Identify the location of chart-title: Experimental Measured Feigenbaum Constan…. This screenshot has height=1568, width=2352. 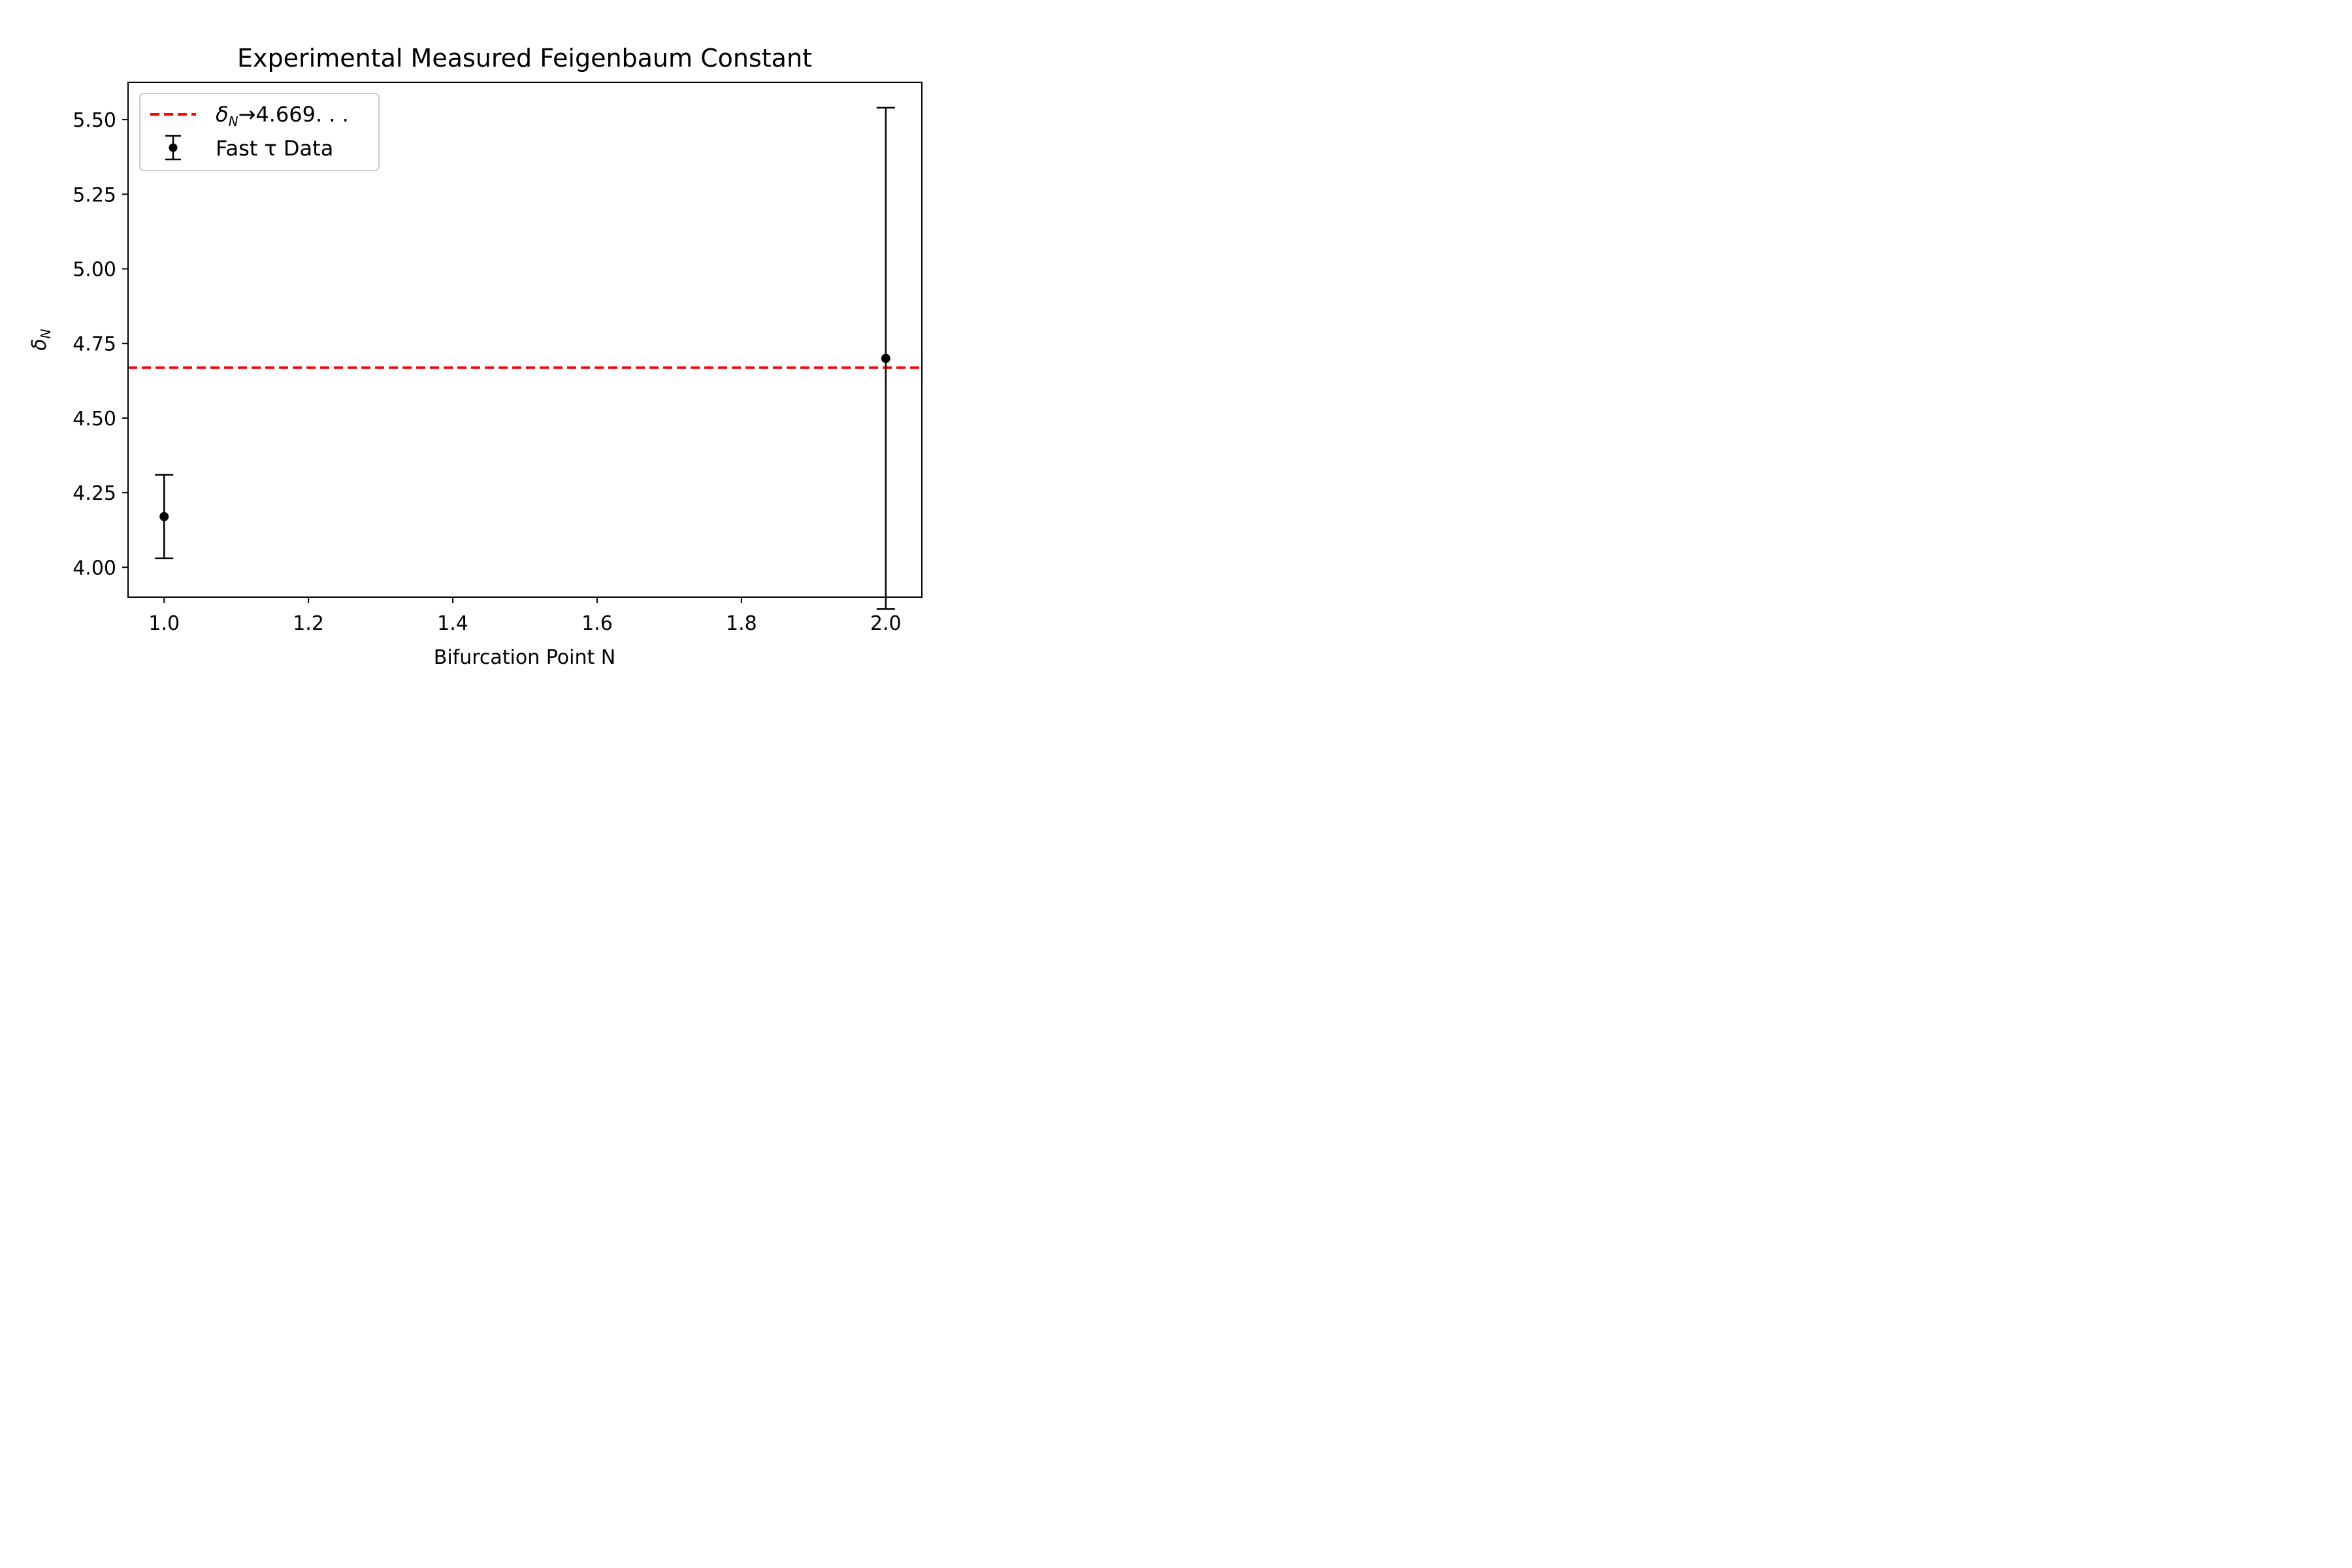
(524, 58).